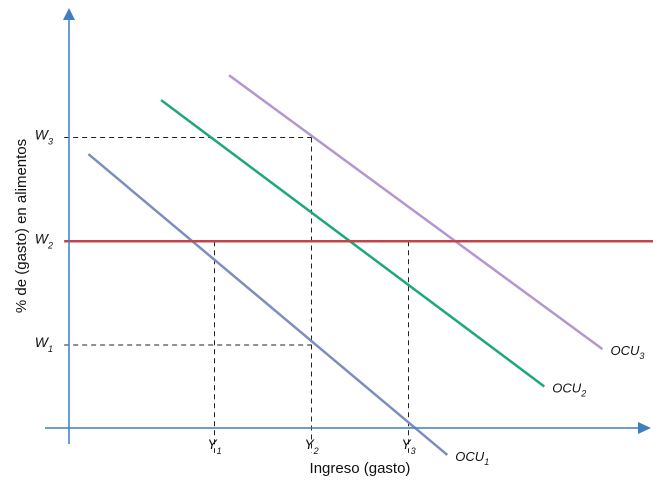 The width and height of the screenshot is (653, 488). I want to click on series-label-2: OCU2, so click(569, 390).